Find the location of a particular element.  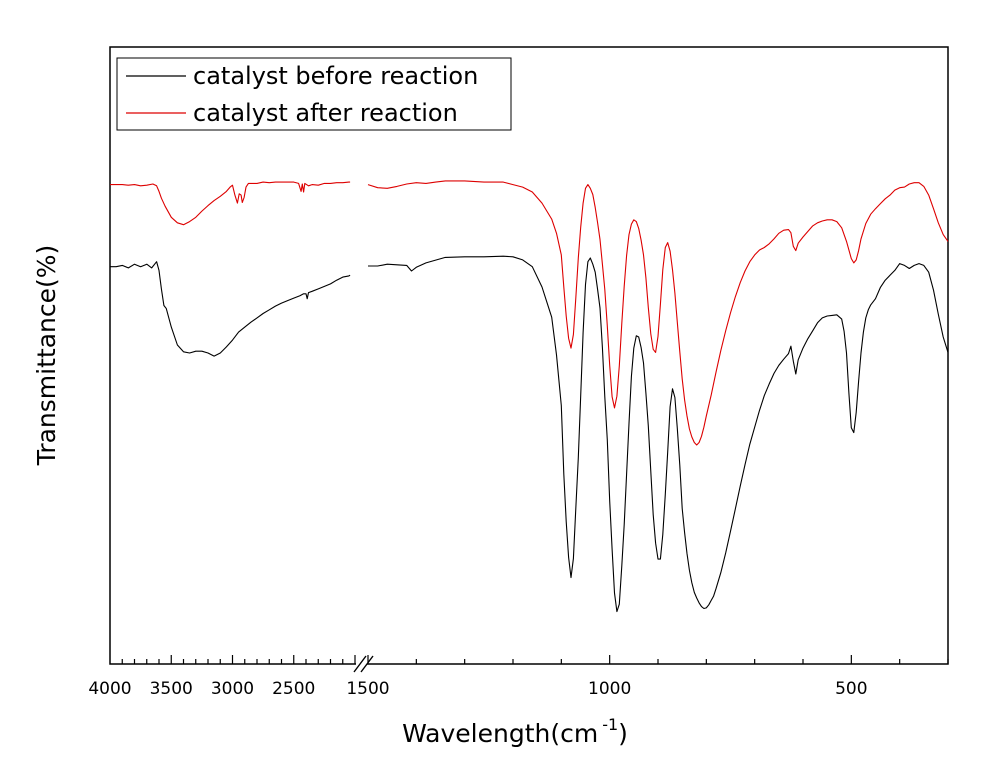

x-axis-title-suffix: ) is located at coordinates (623, 733).